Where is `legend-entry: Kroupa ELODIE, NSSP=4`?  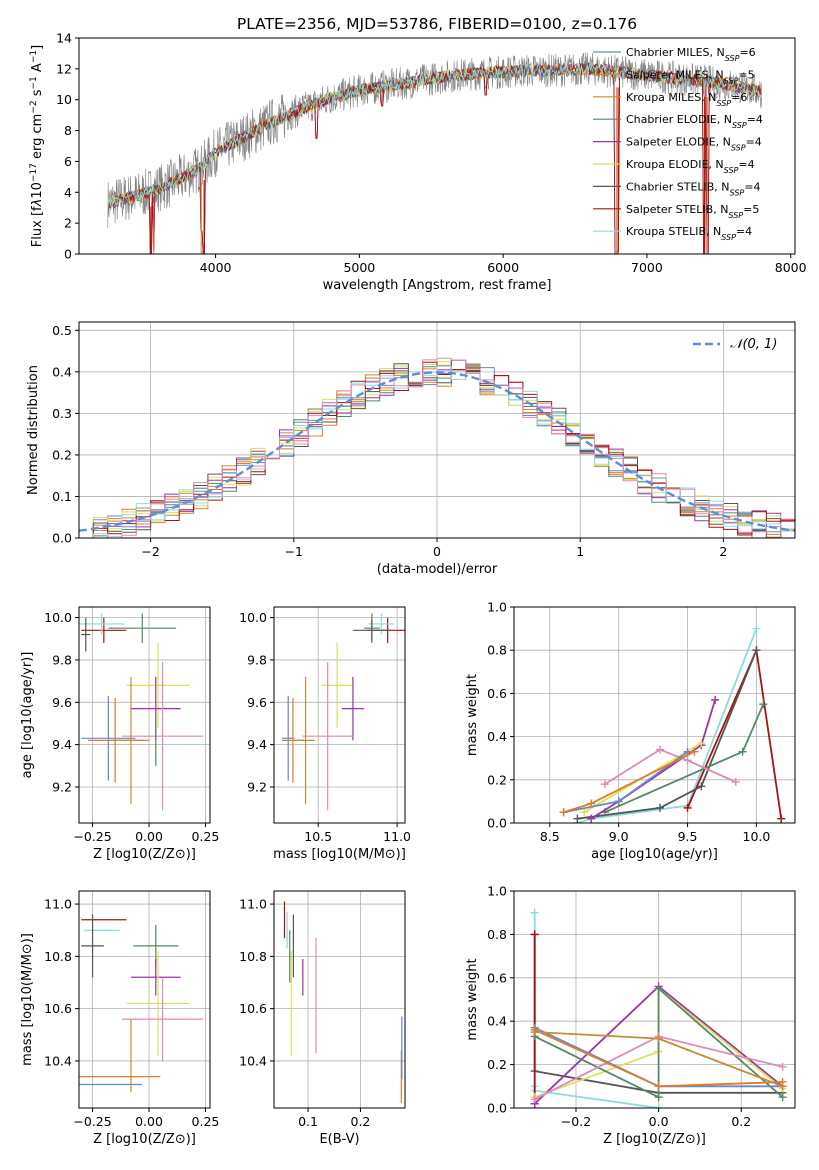
legend-entry: Kroupa ELODIE, NSSP=4 is located at coordinates (690, 166).